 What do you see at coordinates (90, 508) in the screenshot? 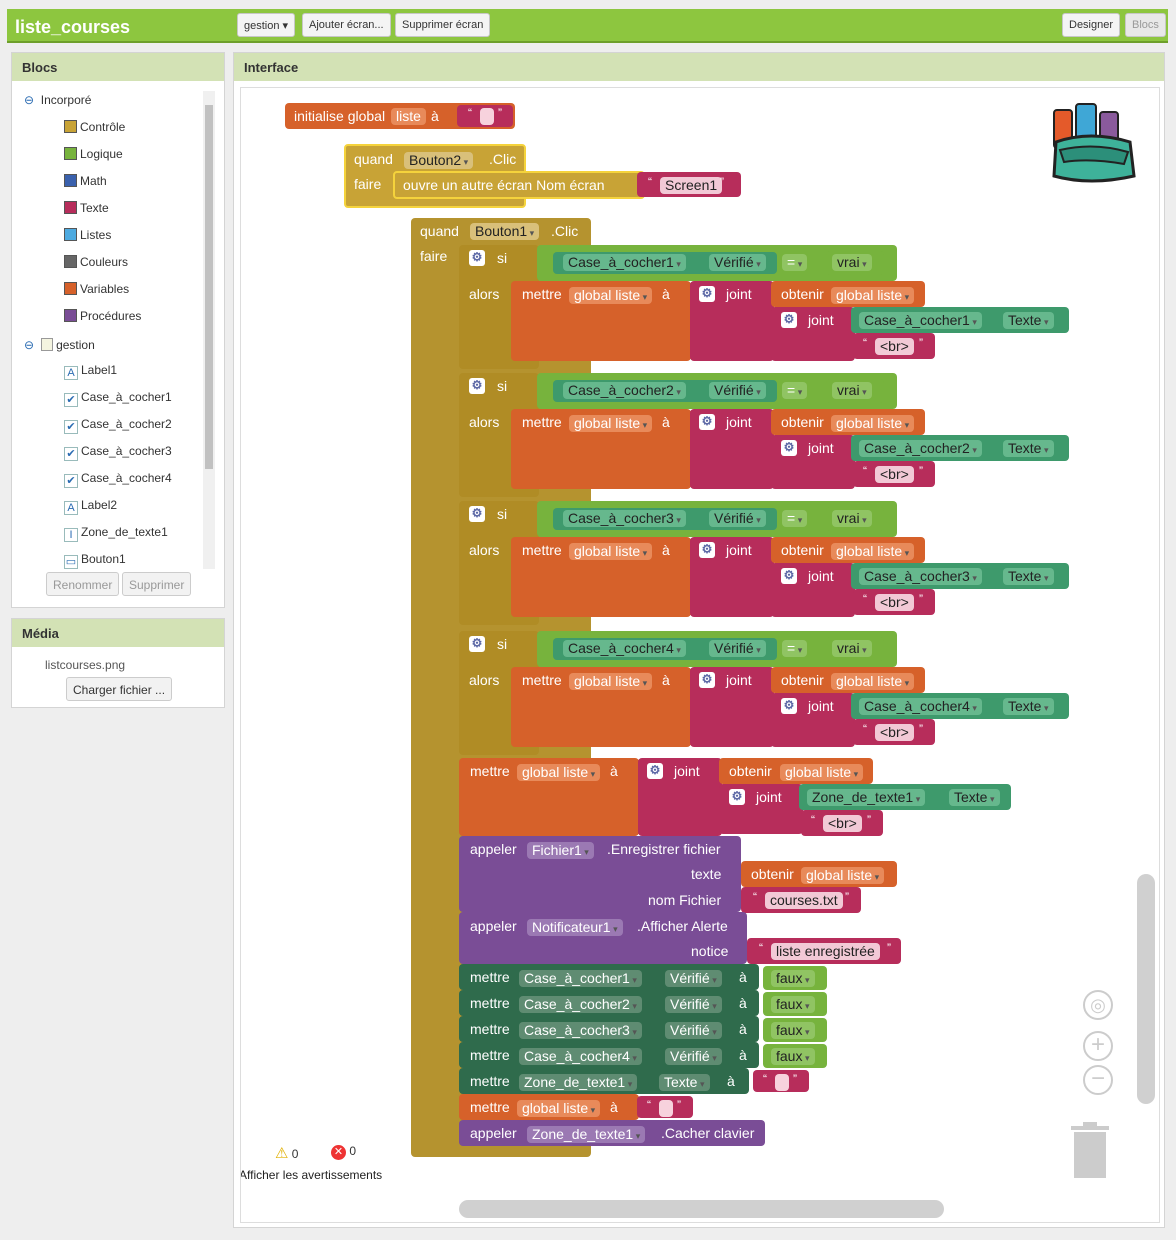
I see `component-item: A Label2` at bounding box center [90, 508].